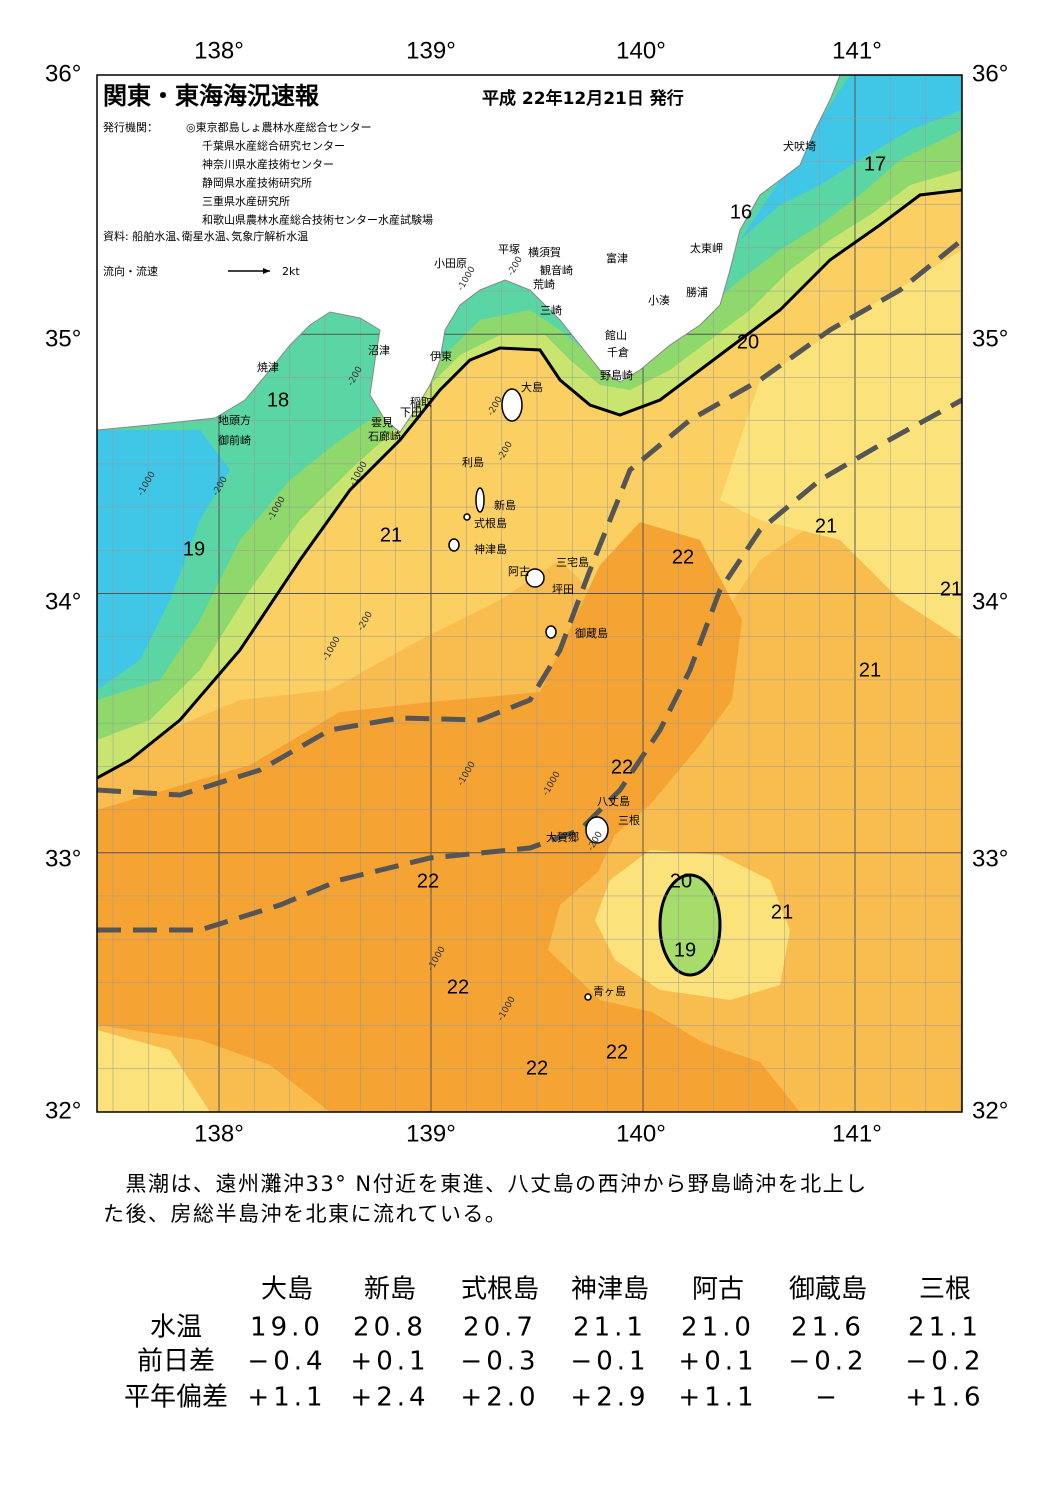  What do you see at coordinates (63, 73) in the screenshot?
I see `lat-label-left: 36°` at bounding box center [63, 73].